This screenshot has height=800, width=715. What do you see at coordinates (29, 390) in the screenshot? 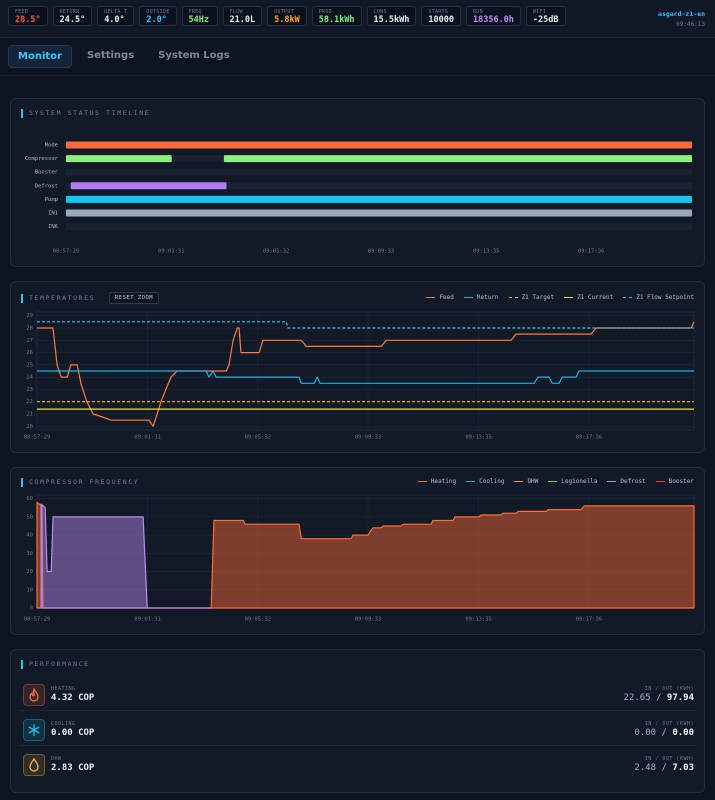
I see `y-tick-label: 23` at bounding box center [29, 390].